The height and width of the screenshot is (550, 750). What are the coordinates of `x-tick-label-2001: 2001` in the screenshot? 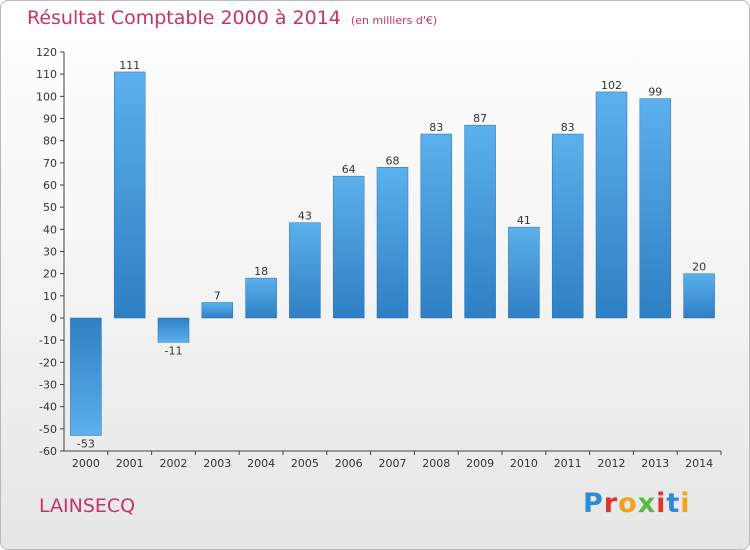 It's located at (130, 463).